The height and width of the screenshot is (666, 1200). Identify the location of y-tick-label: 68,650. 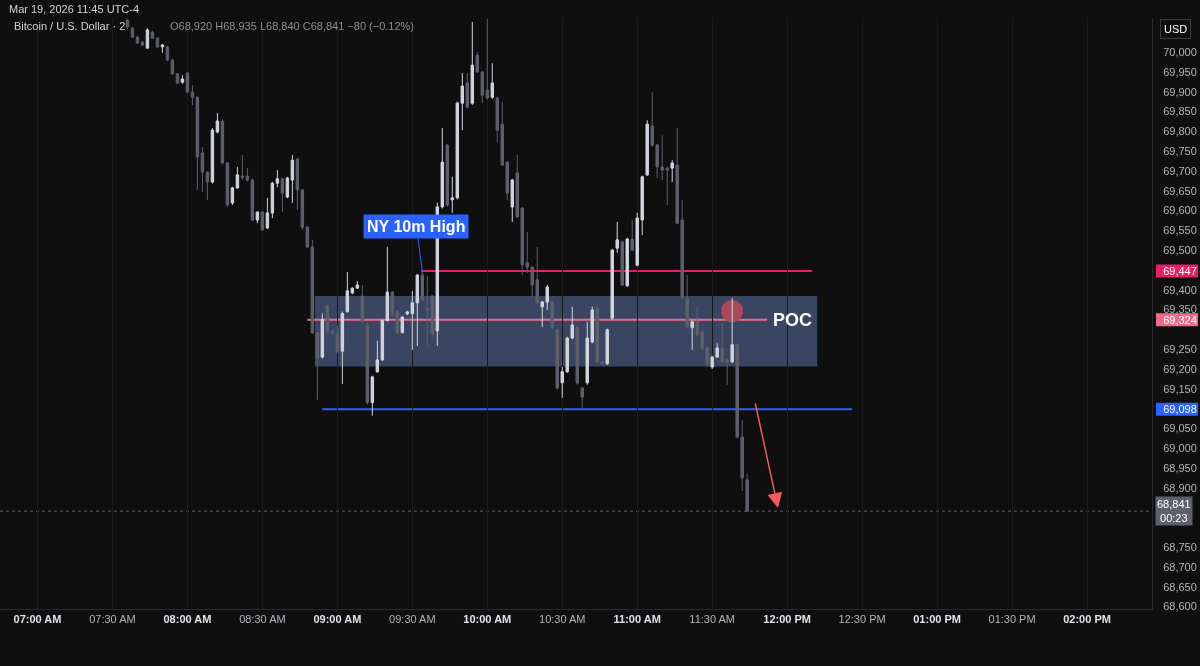
(1180, 586).